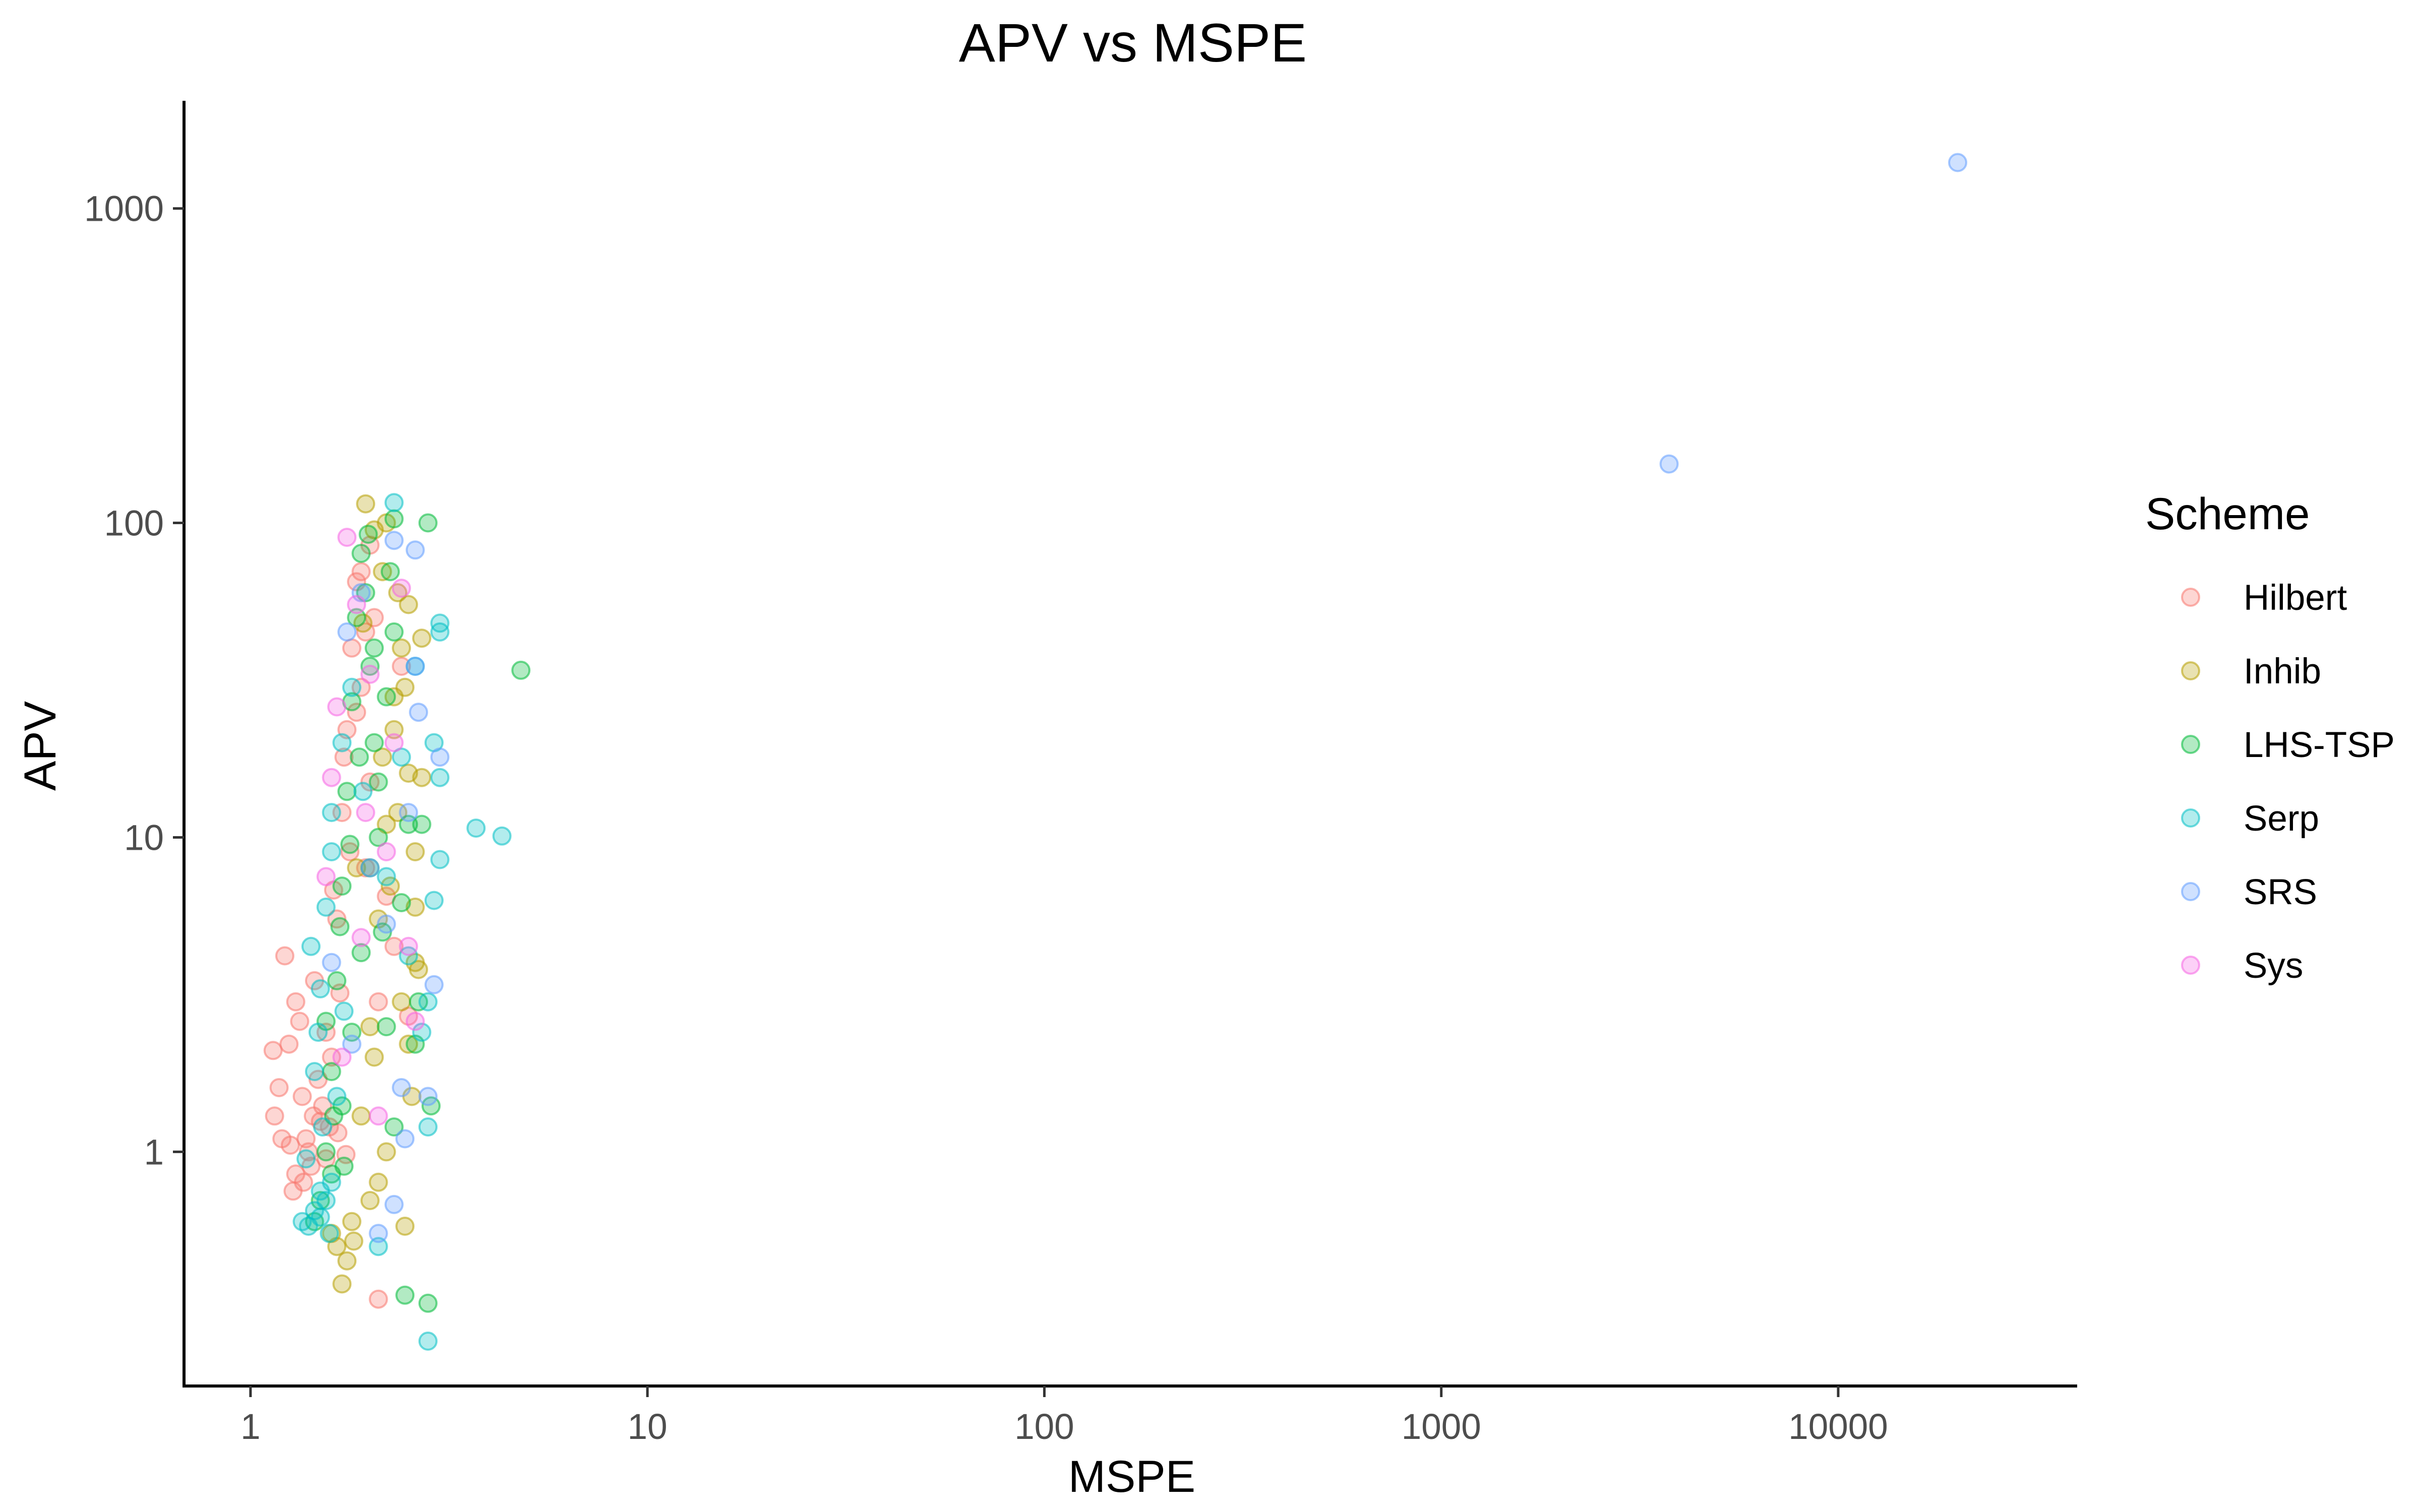 The image size is (2420, 1512). Describe the element at coordinates (134, 524) in the screenshot. I see `y-tick-label: 100` at that location.